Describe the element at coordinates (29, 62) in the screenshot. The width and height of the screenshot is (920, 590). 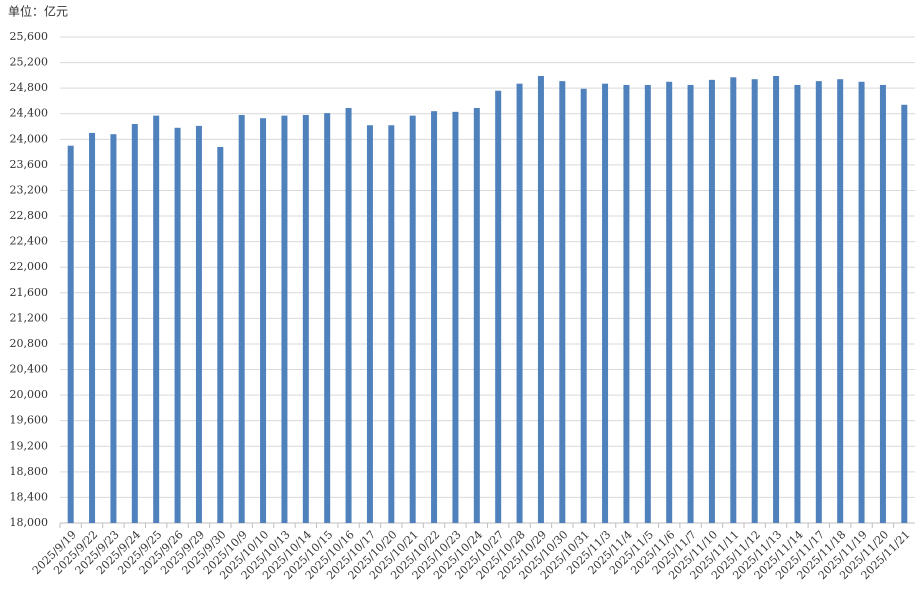
I see `y-tick-label: 25,200` at that location.